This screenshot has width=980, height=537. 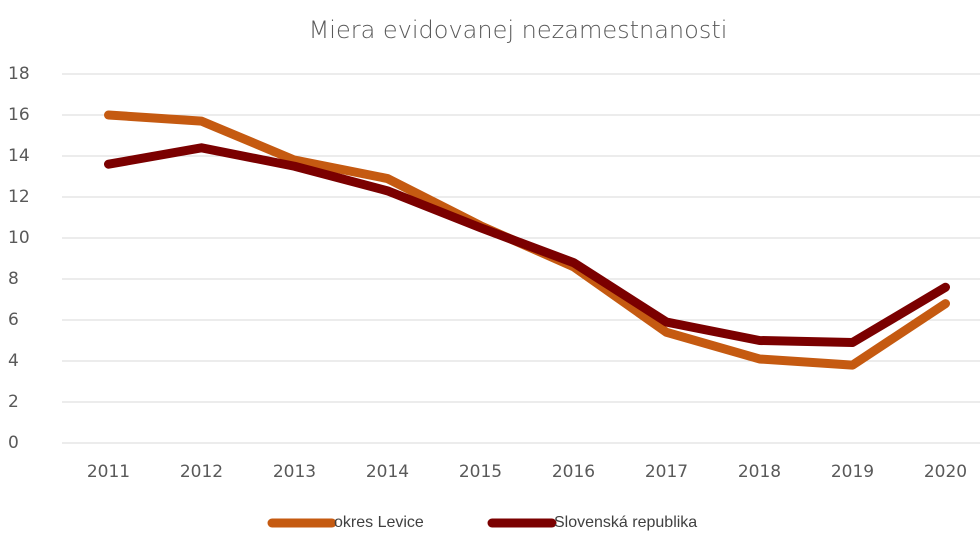 What do you see at coordinates (945, 472) in the screenshot?
I see `x-tick-label: 2020` at bounding box center [945, 472].